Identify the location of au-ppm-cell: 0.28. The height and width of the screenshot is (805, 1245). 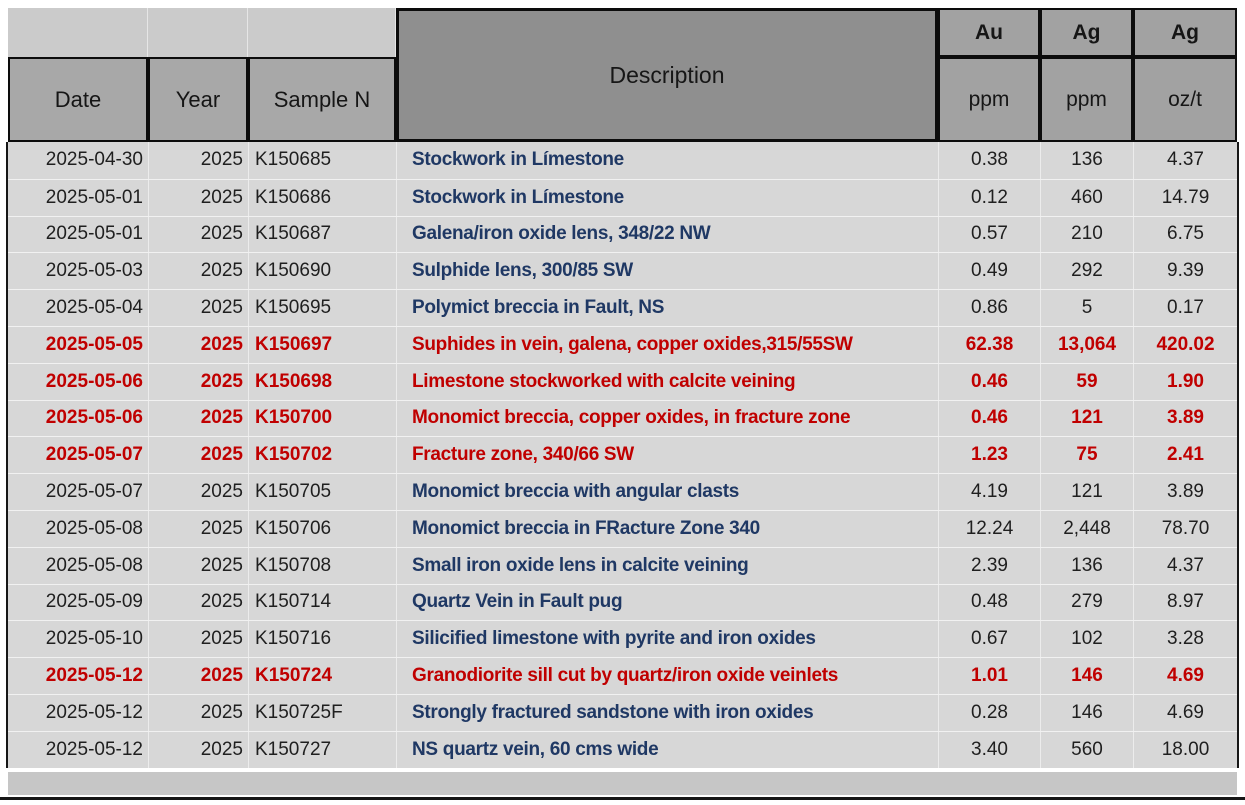
(989, 712).